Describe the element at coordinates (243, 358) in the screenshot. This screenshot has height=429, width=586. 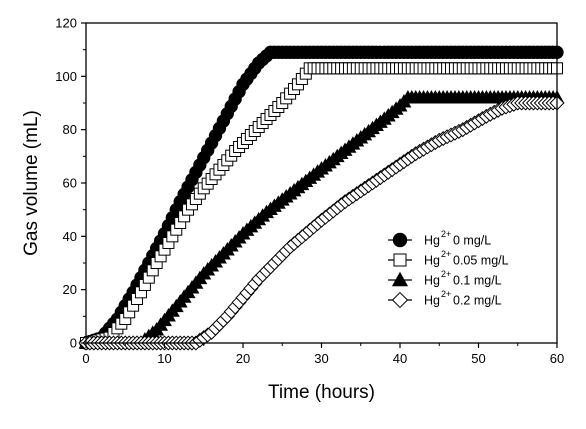
I see `x-tick-label: 20` at that location.